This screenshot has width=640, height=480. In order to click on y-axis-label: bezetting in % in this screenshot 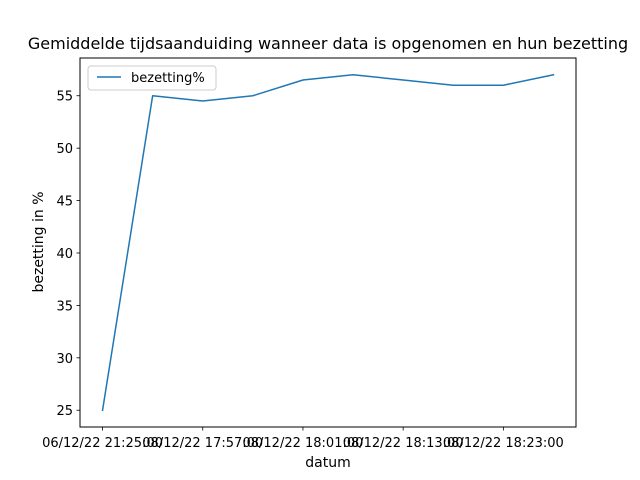, I will do `click(39, 241)`.